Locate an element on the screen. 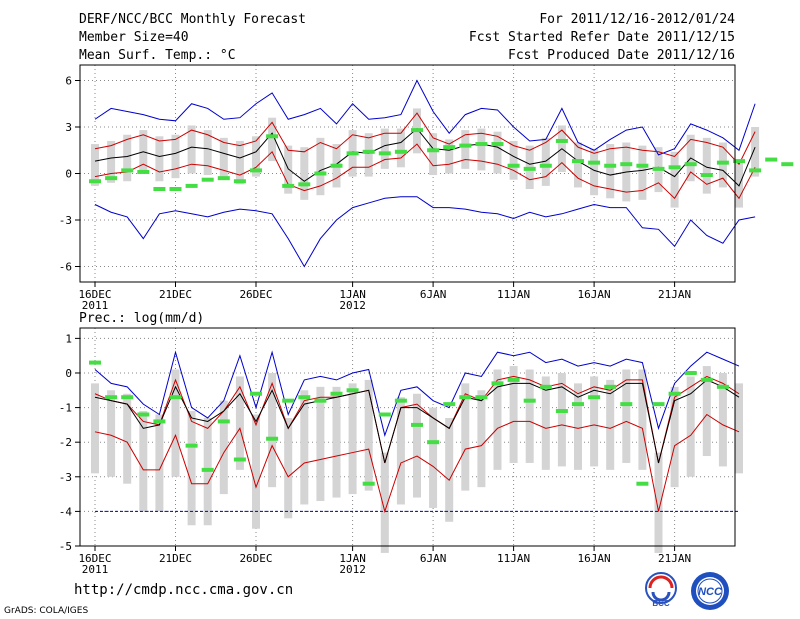  precip-x-tick-label: 16DEC is located at coordinates (94, 558).